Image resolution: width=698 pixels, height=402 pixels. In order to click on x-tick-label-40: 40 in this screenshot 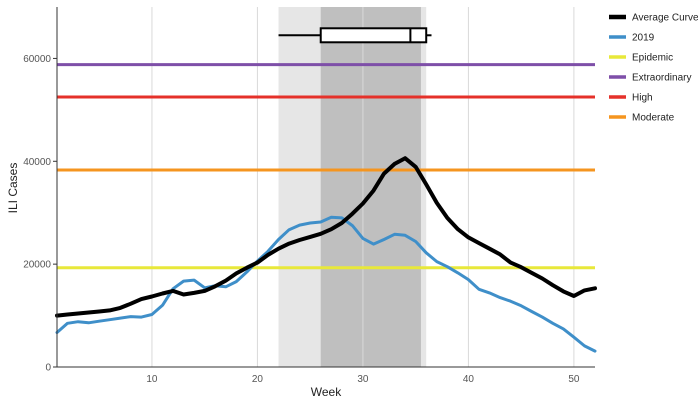, I will do `click(469, 379)`.